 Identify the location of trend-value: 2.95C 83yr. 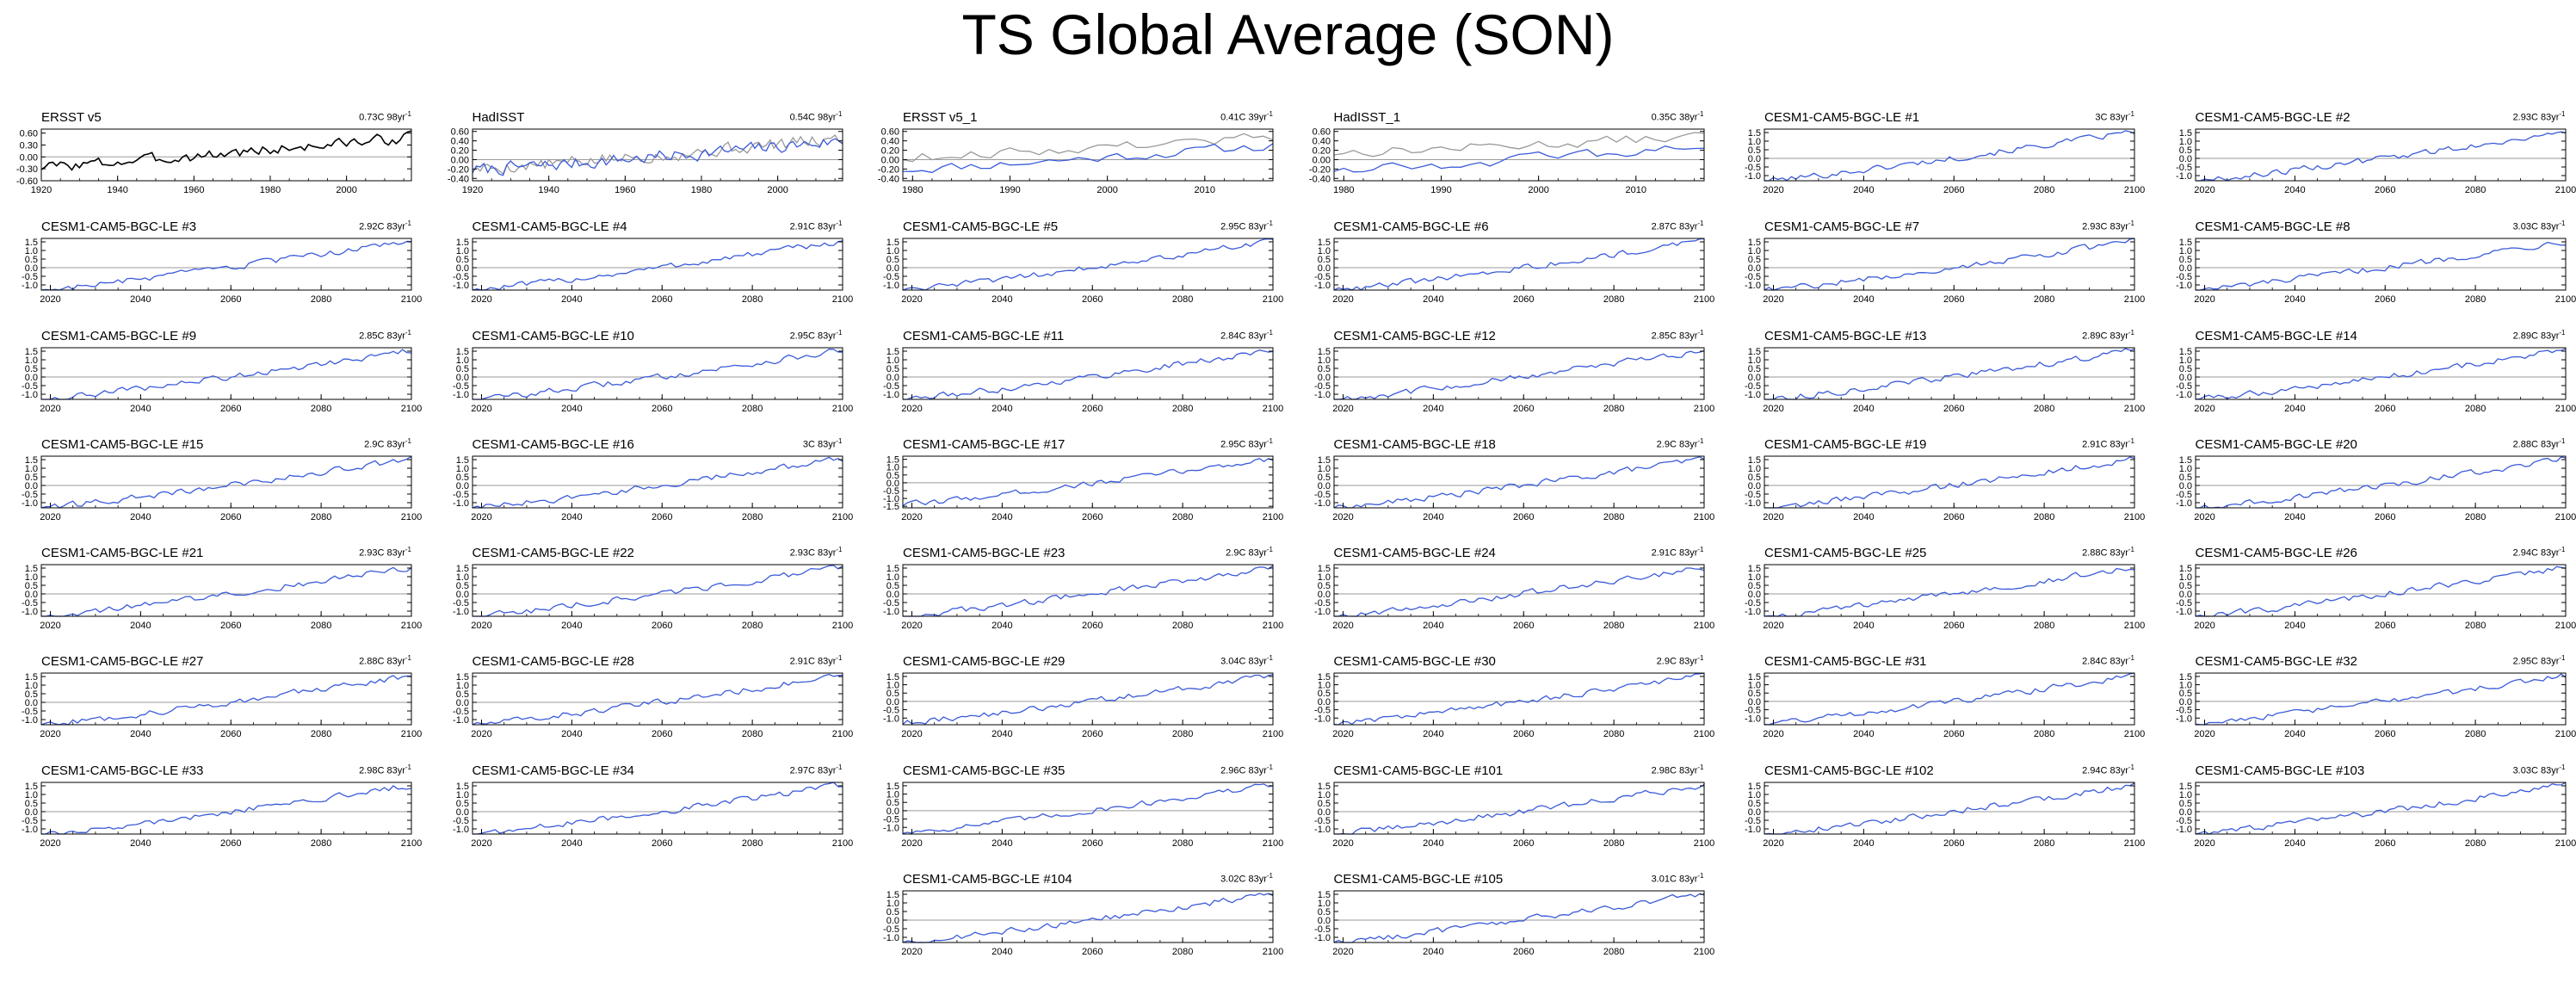
(2536, 661).